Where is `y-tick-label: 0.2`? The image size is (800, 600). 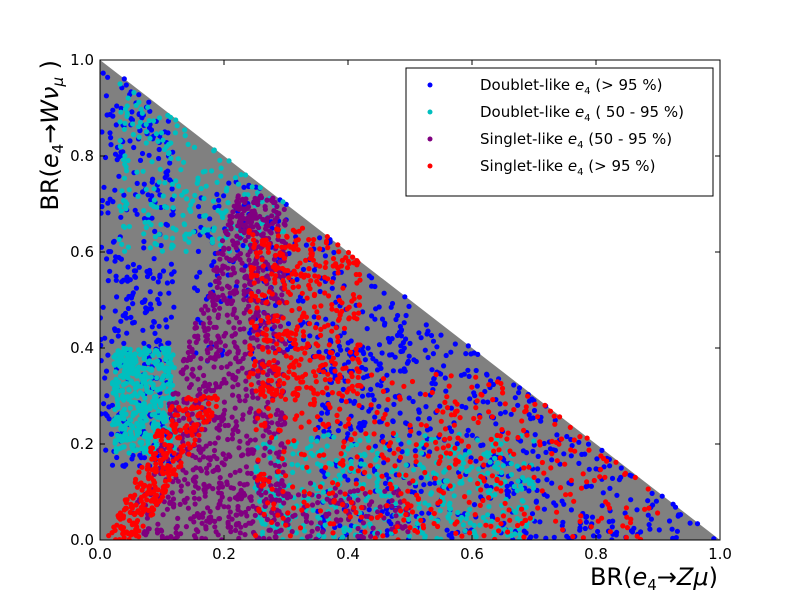 y-tick-label: 0.2 is located at coordinates (82, 444).